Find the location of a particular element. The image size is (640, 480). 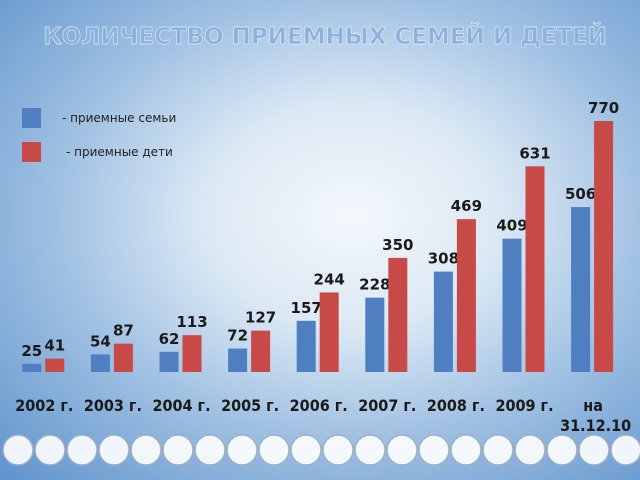

value-label: 127 is located at coordinates (260, 318).